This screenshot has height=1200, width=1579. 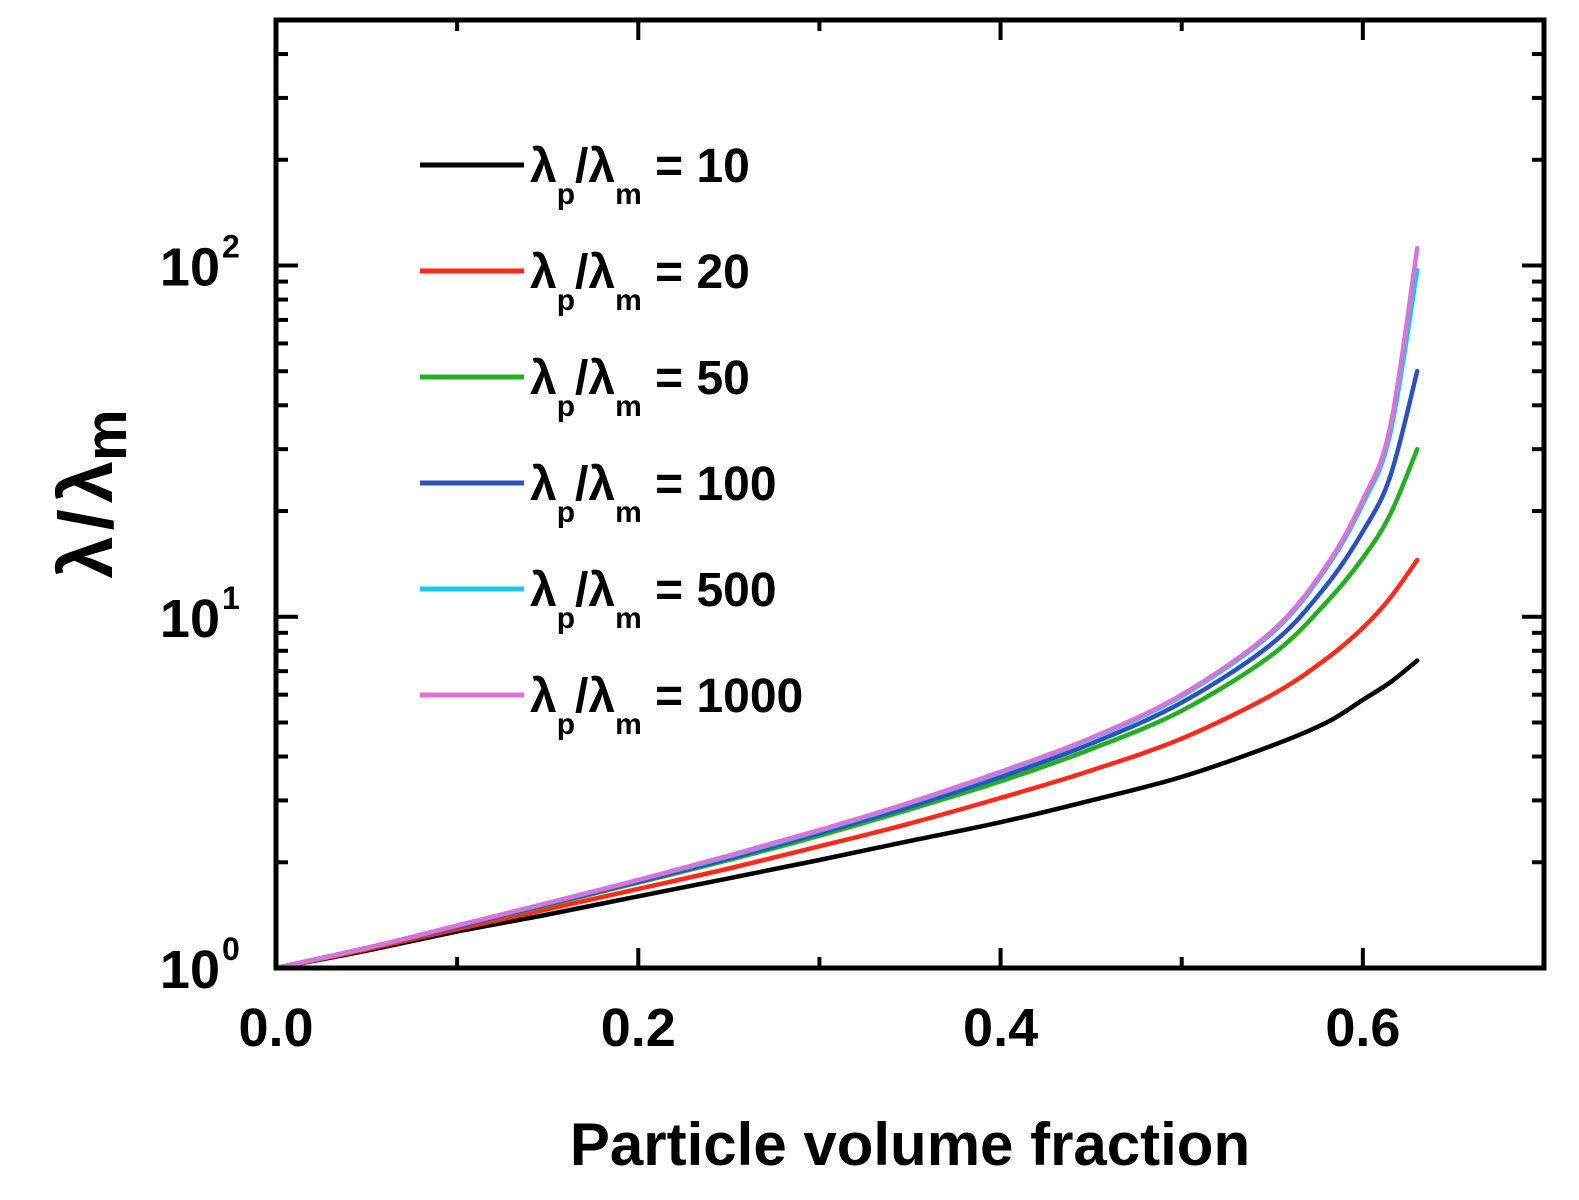 I want to click on legend-entry-500: λp/λm = 500, so click(x=598, y=599).